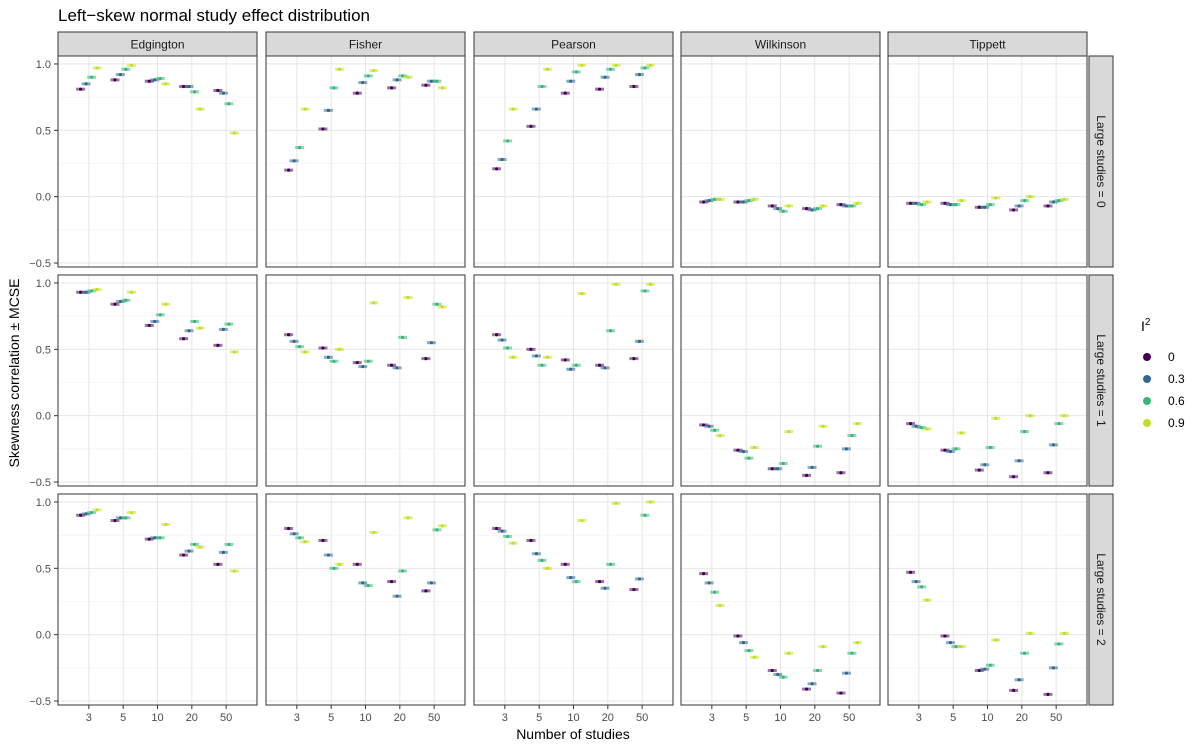 The height and width of the screenshot is (750, 1200). What do you see at coordinates (1101, 161) in the screenshot?
I see `facet-strip-row` at bounding box center [1101, 161].